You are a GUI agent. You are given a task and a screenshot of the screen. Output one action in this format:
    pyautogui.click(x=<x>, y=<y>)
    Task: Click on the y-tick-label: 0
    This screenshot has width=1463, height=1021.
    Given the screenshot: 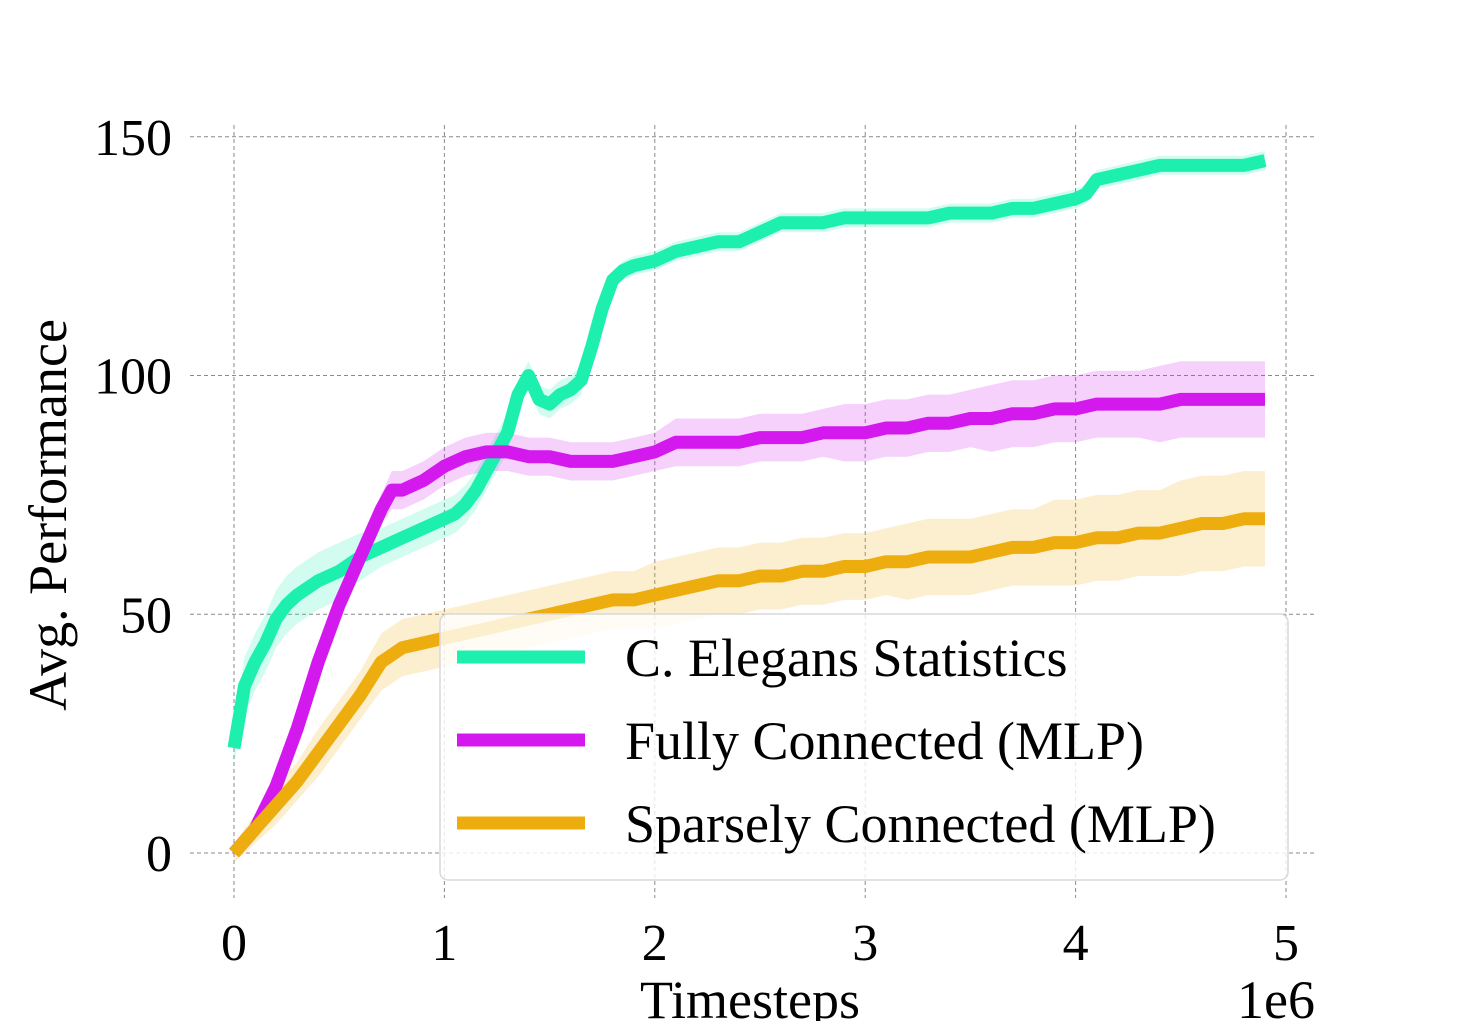 What is the action you would take?
    pyautogui.click(x=159, y=854)
    